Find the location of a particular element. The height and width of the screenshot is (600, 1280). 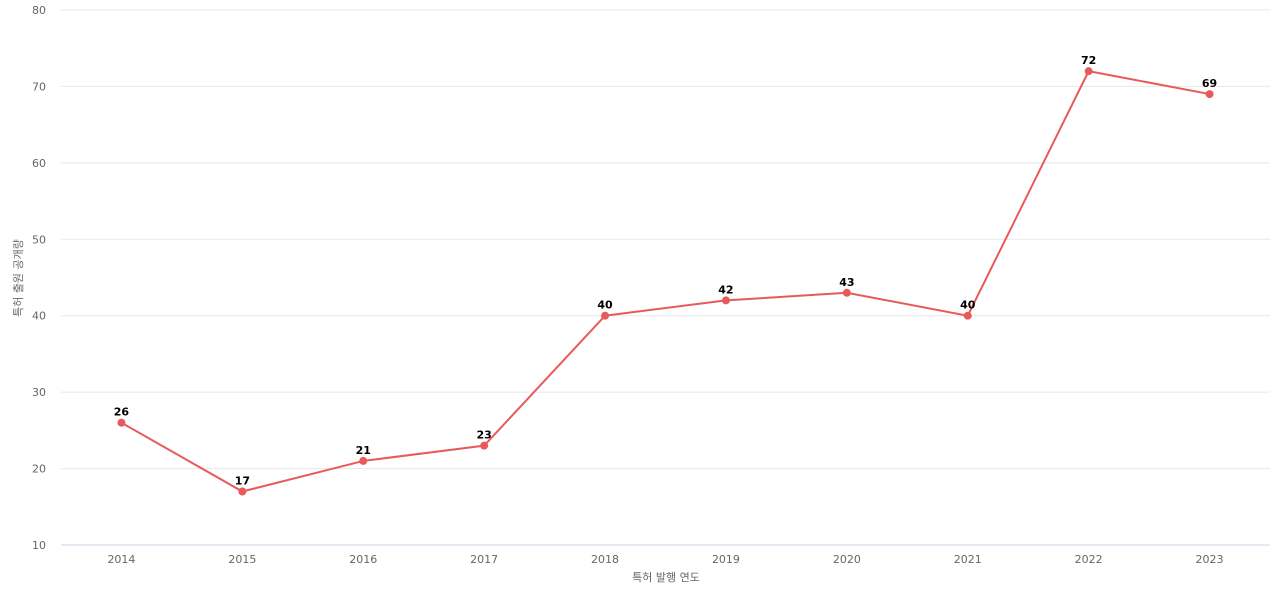

x-tick-label: 2016 is located at coordinates (363, 559).